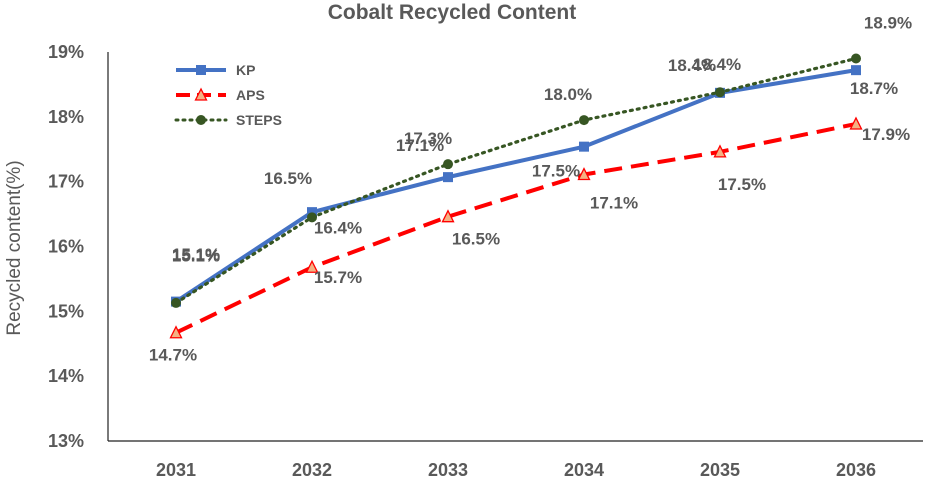  I want to click on legend-marker-steps, so click(201, 120).